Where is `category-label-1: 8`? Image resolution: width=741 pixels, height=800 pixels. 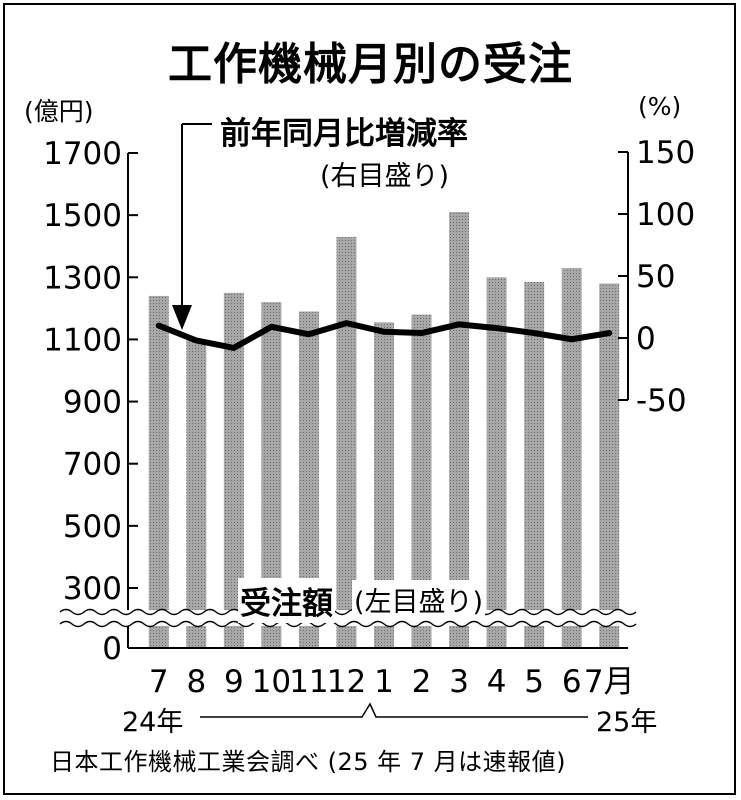
category-label-1: 8 is located at coordinates (196, 682).